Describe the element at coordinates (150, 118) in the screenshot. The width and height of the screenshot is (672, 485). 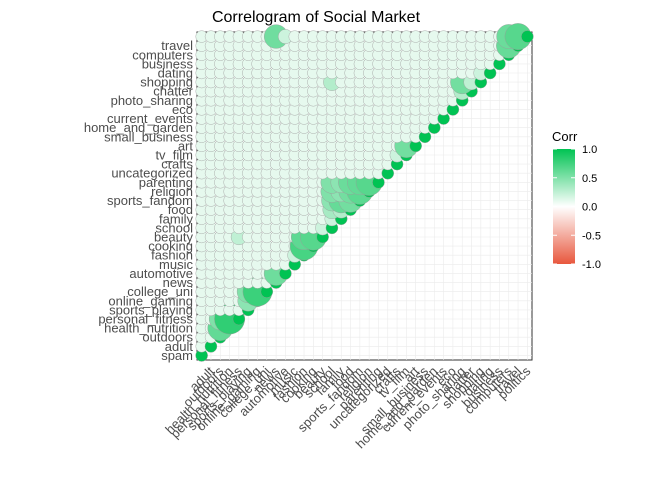
I see `y-tick-label: current_events` at that location.